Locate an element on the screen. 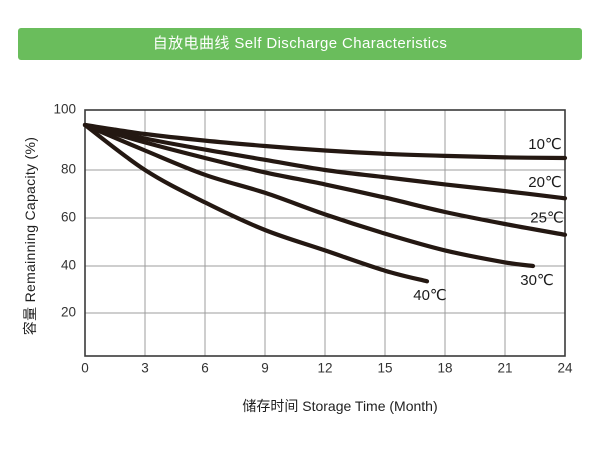 This screenshot has height=451, width=600. series-label-10c: 10℃ is located at coordinates (545, 144).